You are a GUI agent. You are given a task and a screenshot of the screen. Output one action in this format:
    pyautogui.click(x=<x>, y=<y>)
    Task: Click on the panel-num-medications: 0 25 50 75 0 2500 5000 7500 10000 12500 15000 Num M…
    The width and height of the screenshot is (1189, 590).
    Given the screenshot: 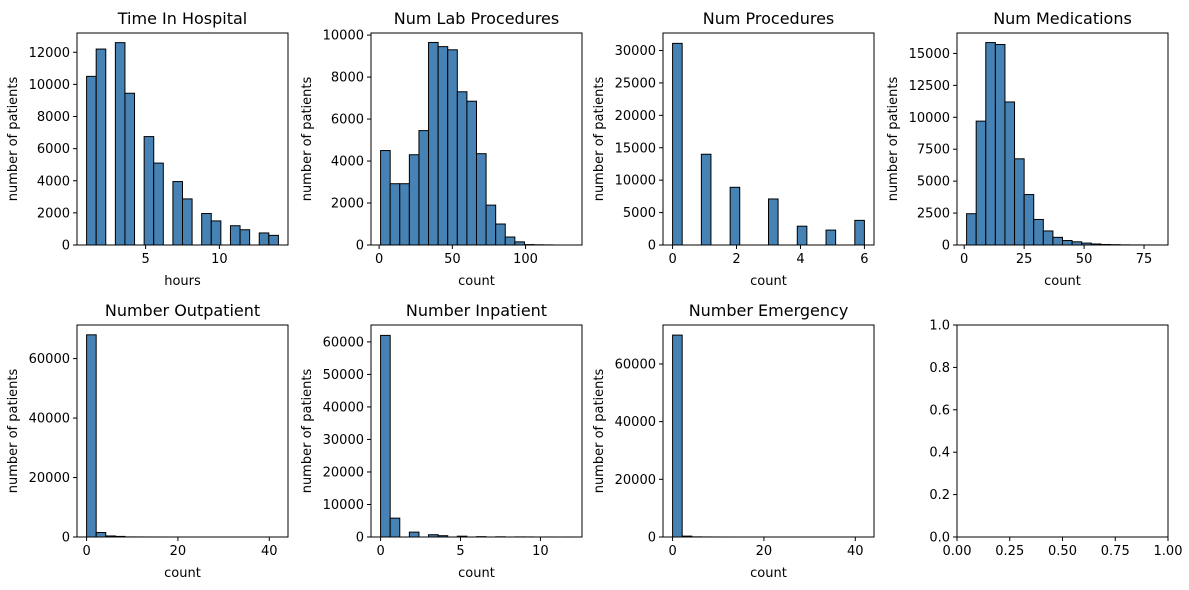 What is the action you would take?
    pyautogui.click(x=1027, y=149)
    